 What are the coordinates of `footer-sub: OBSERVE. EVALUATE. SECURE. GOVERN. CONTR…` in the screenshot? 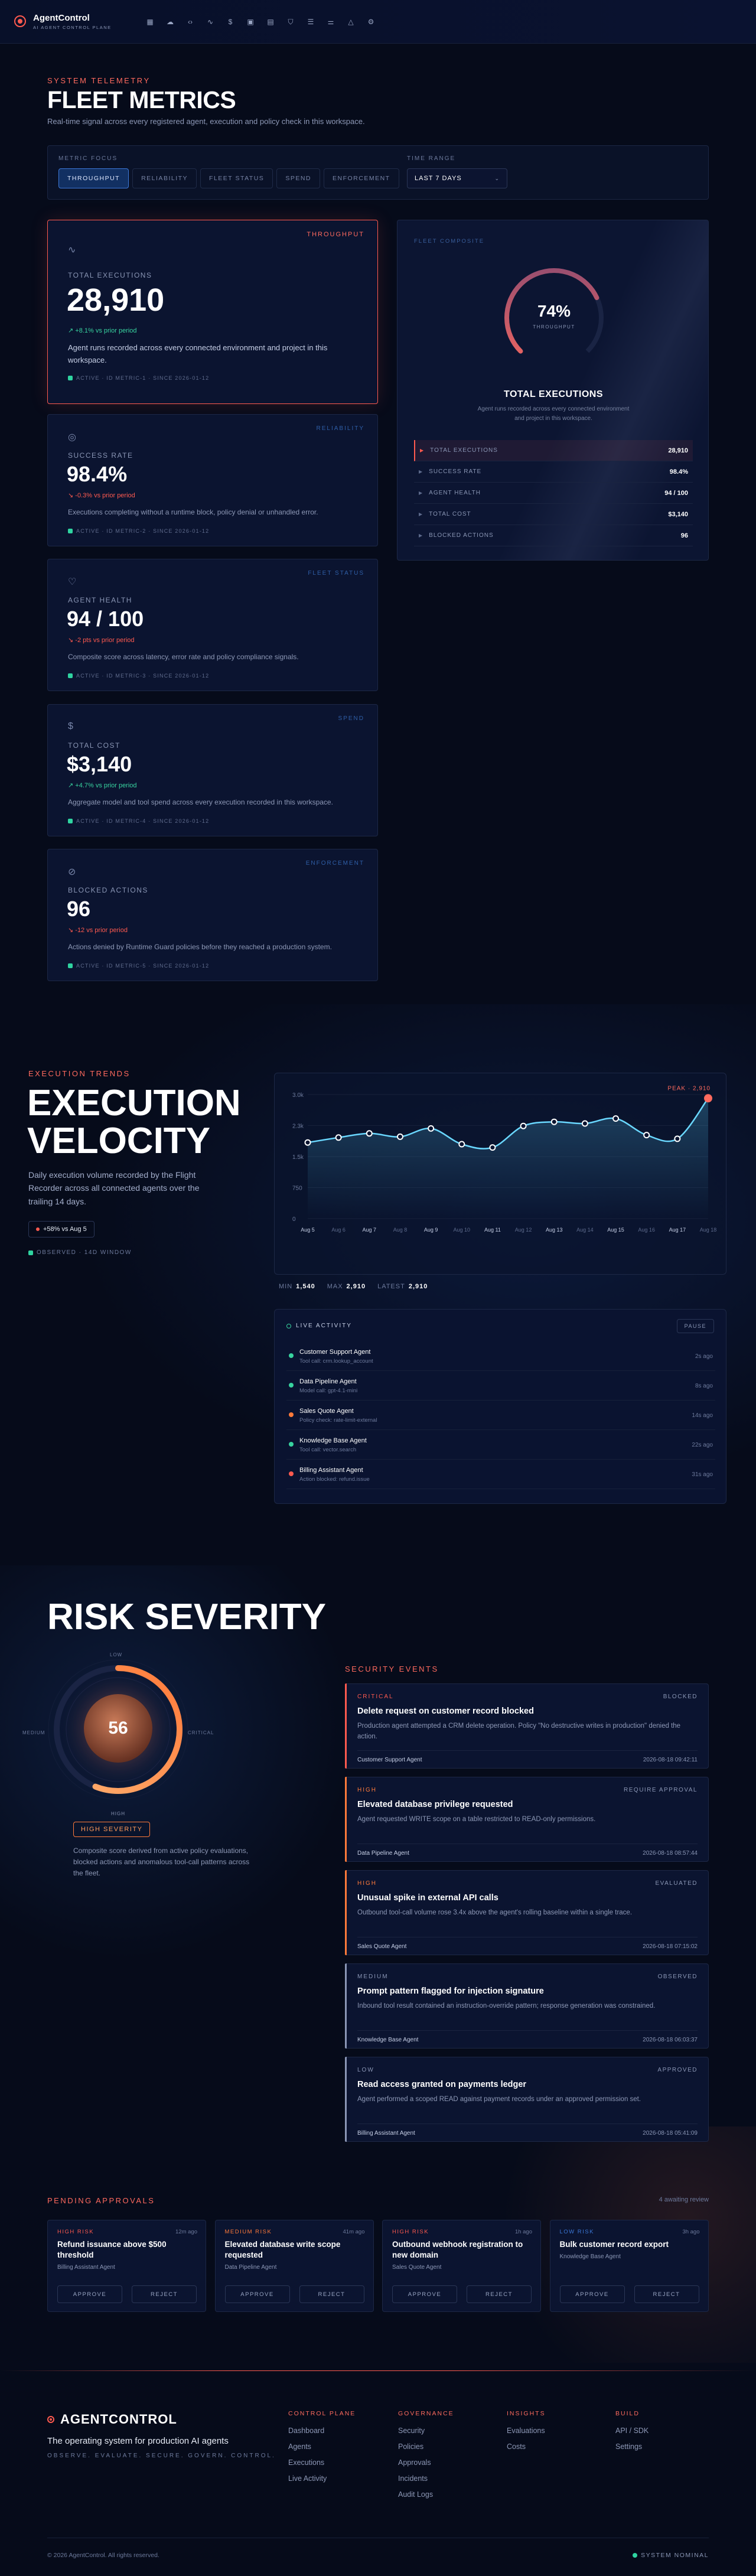 It's located at (161, 2456).